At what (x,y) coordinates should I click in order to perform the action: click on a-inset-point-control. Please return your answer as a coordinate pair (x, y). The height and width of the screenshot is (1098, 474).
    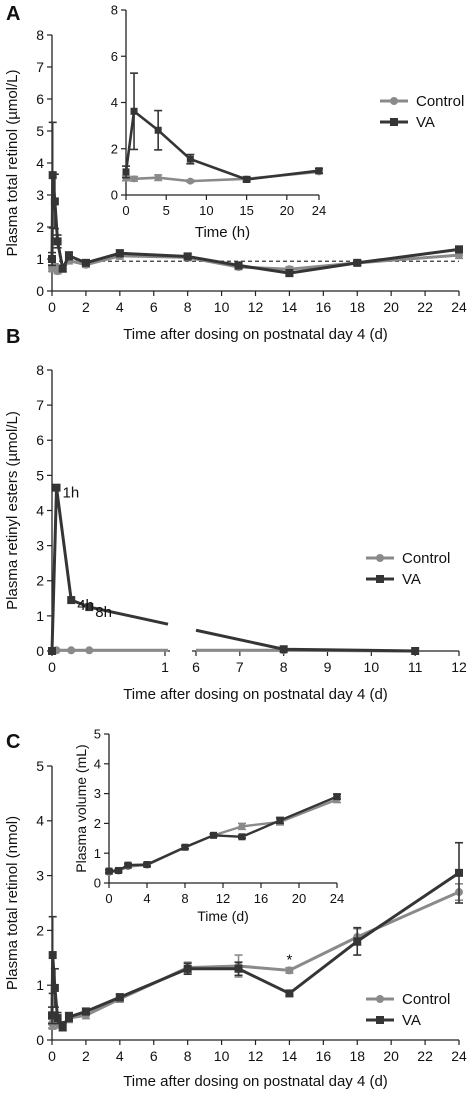
    Looking at the image, I should click on (158, 178).